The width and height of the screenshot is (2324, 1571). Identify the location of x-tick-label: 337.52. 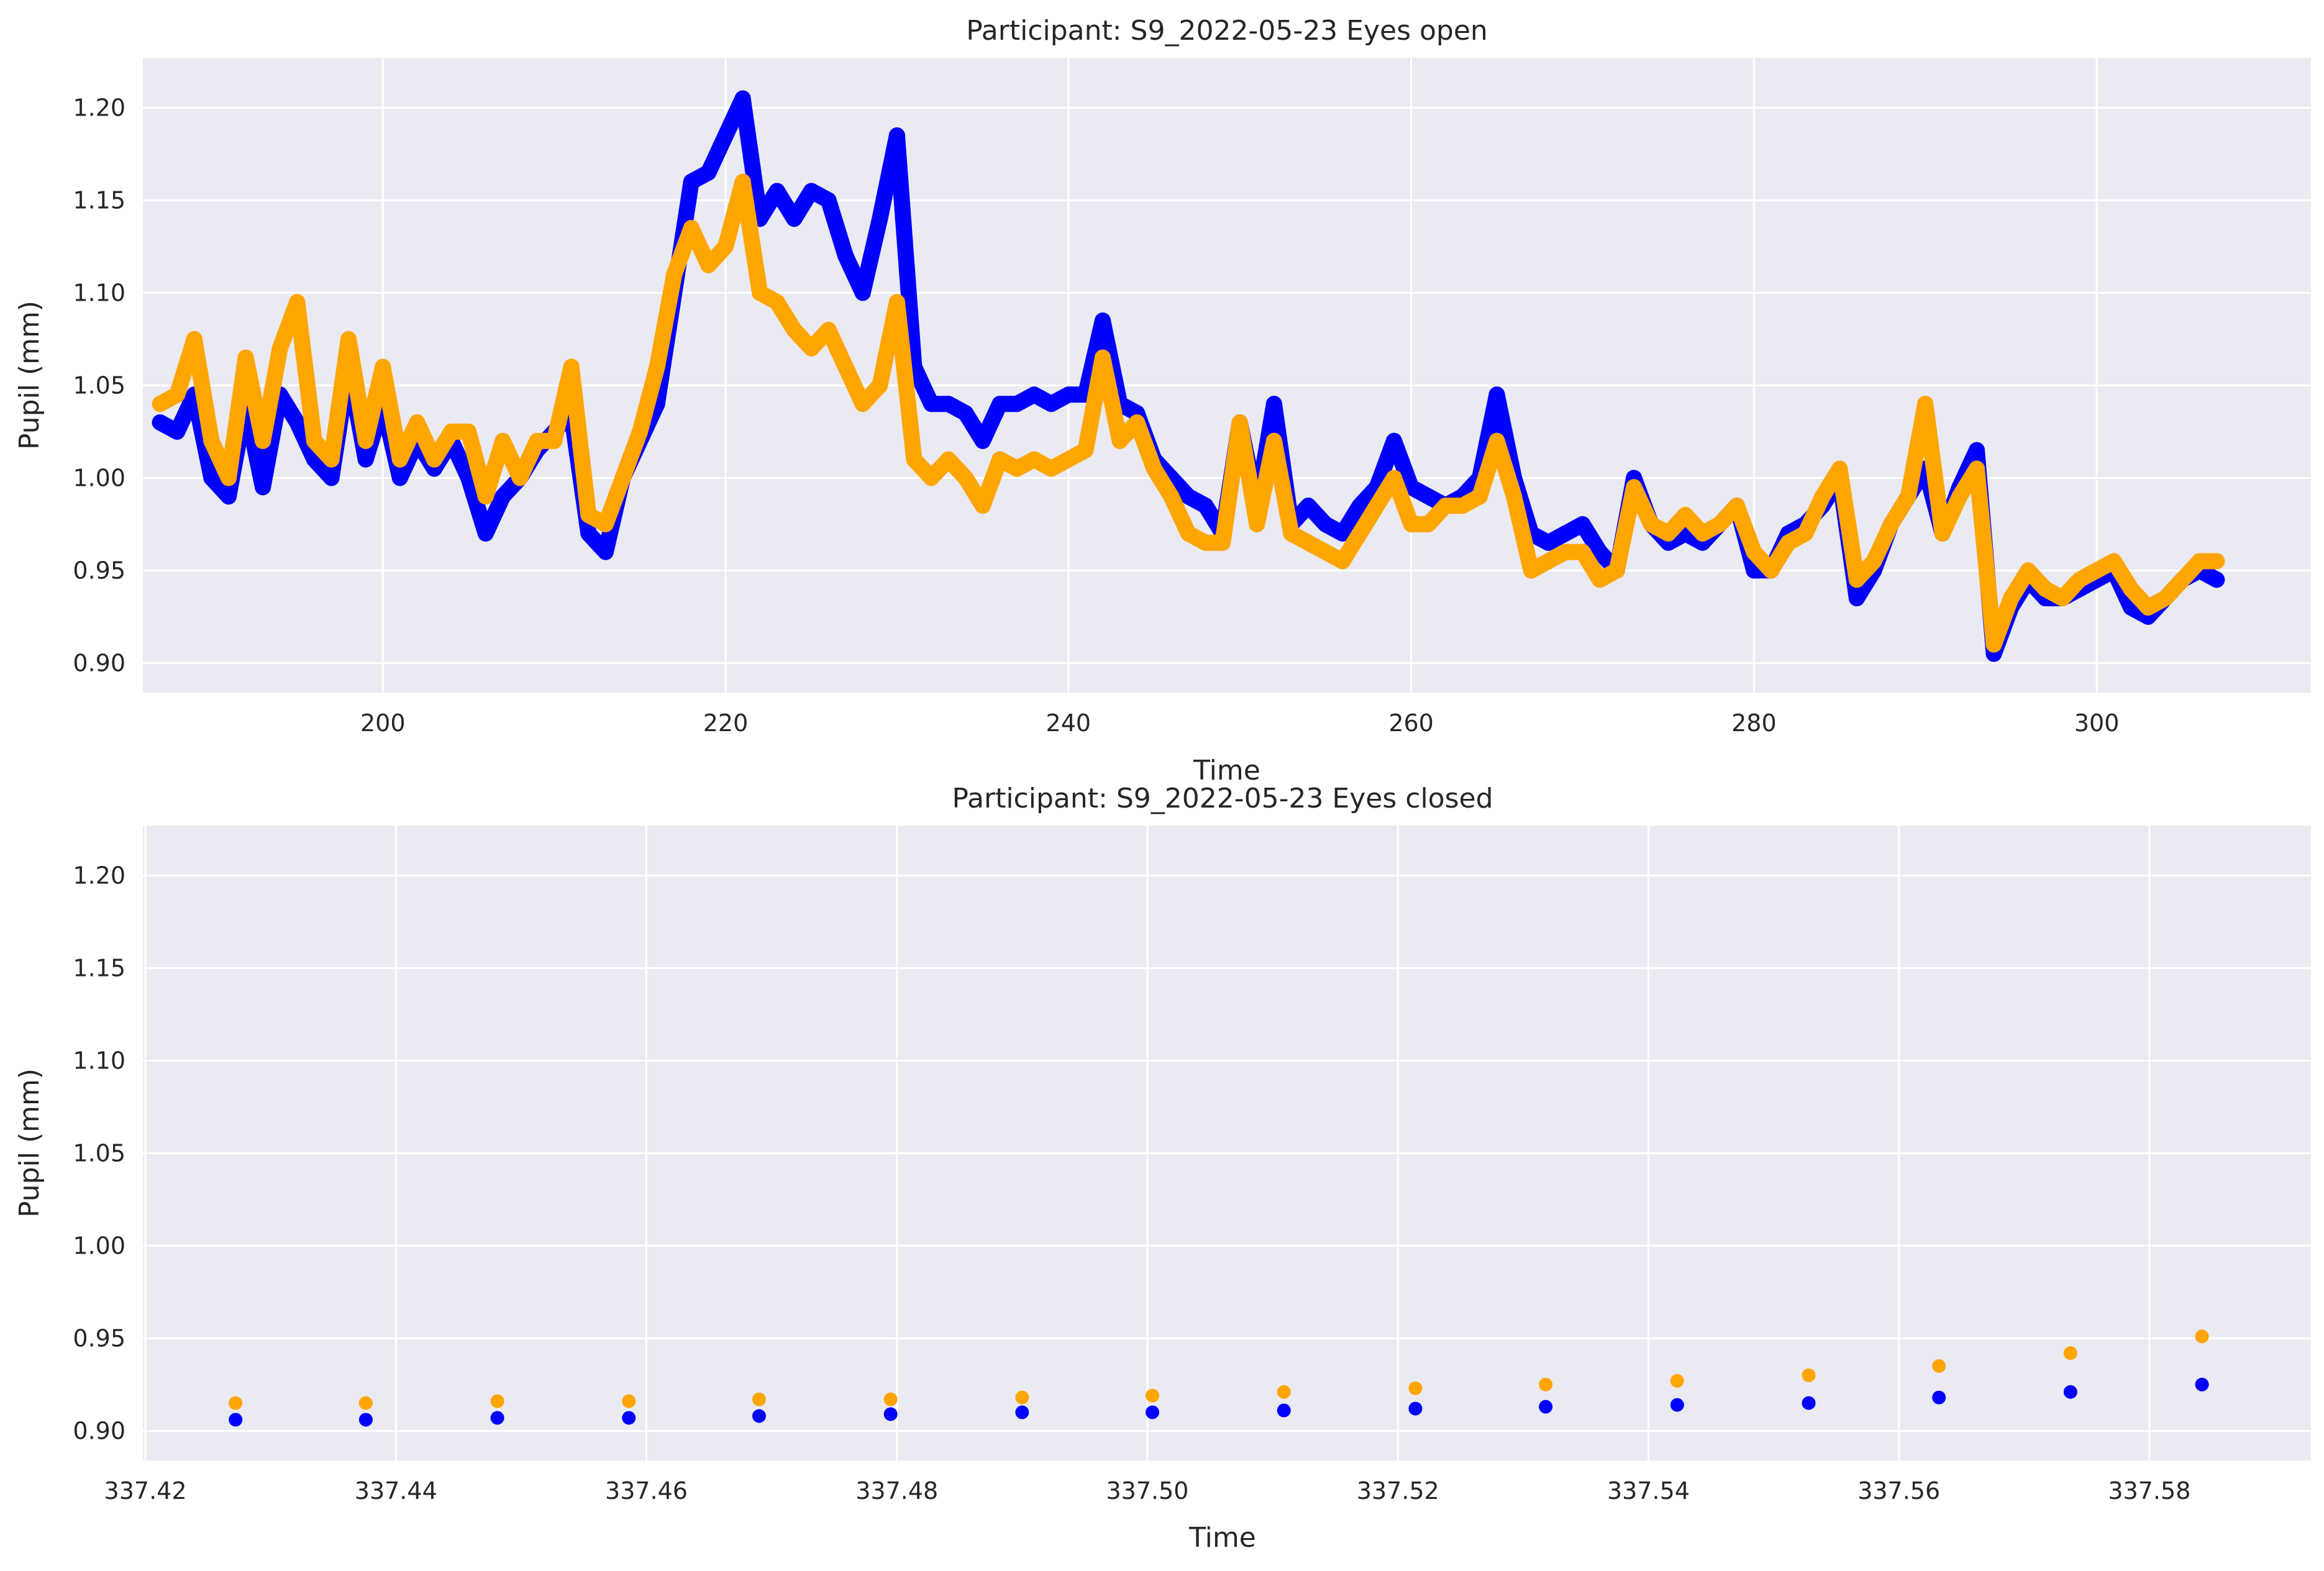
(1398, 1491).